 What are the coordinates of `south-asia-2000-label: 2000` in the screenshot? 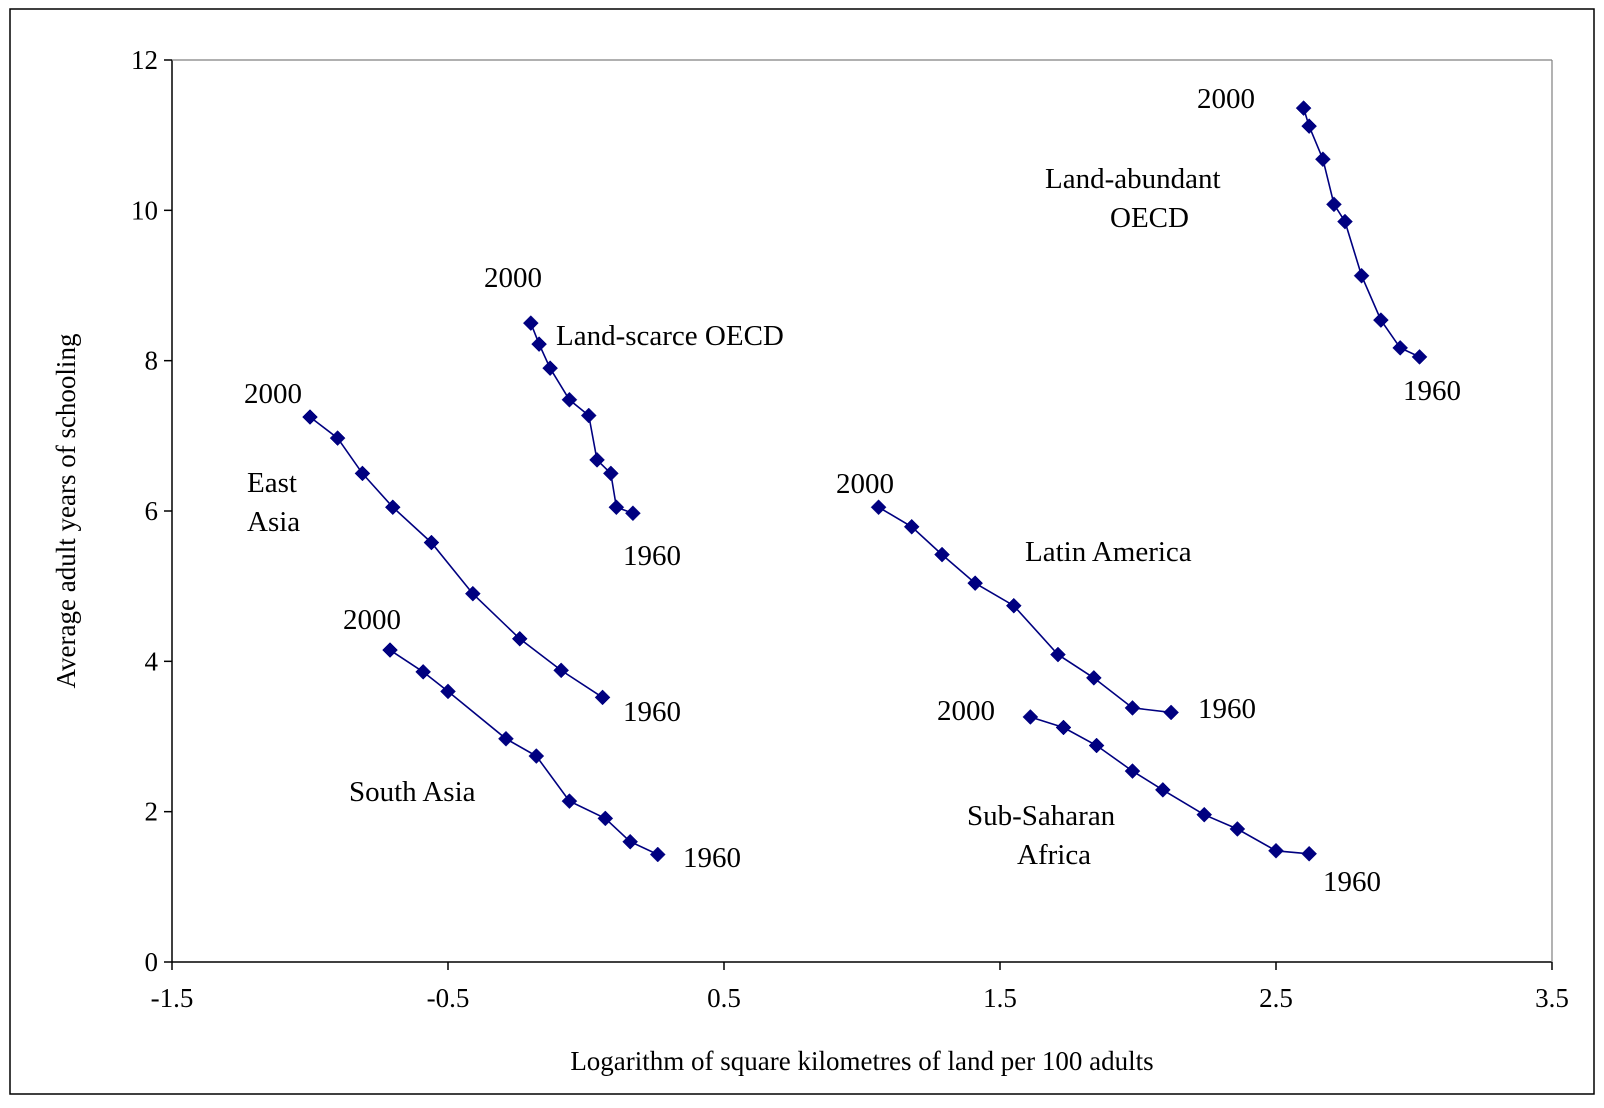 It's located at (372, 620).